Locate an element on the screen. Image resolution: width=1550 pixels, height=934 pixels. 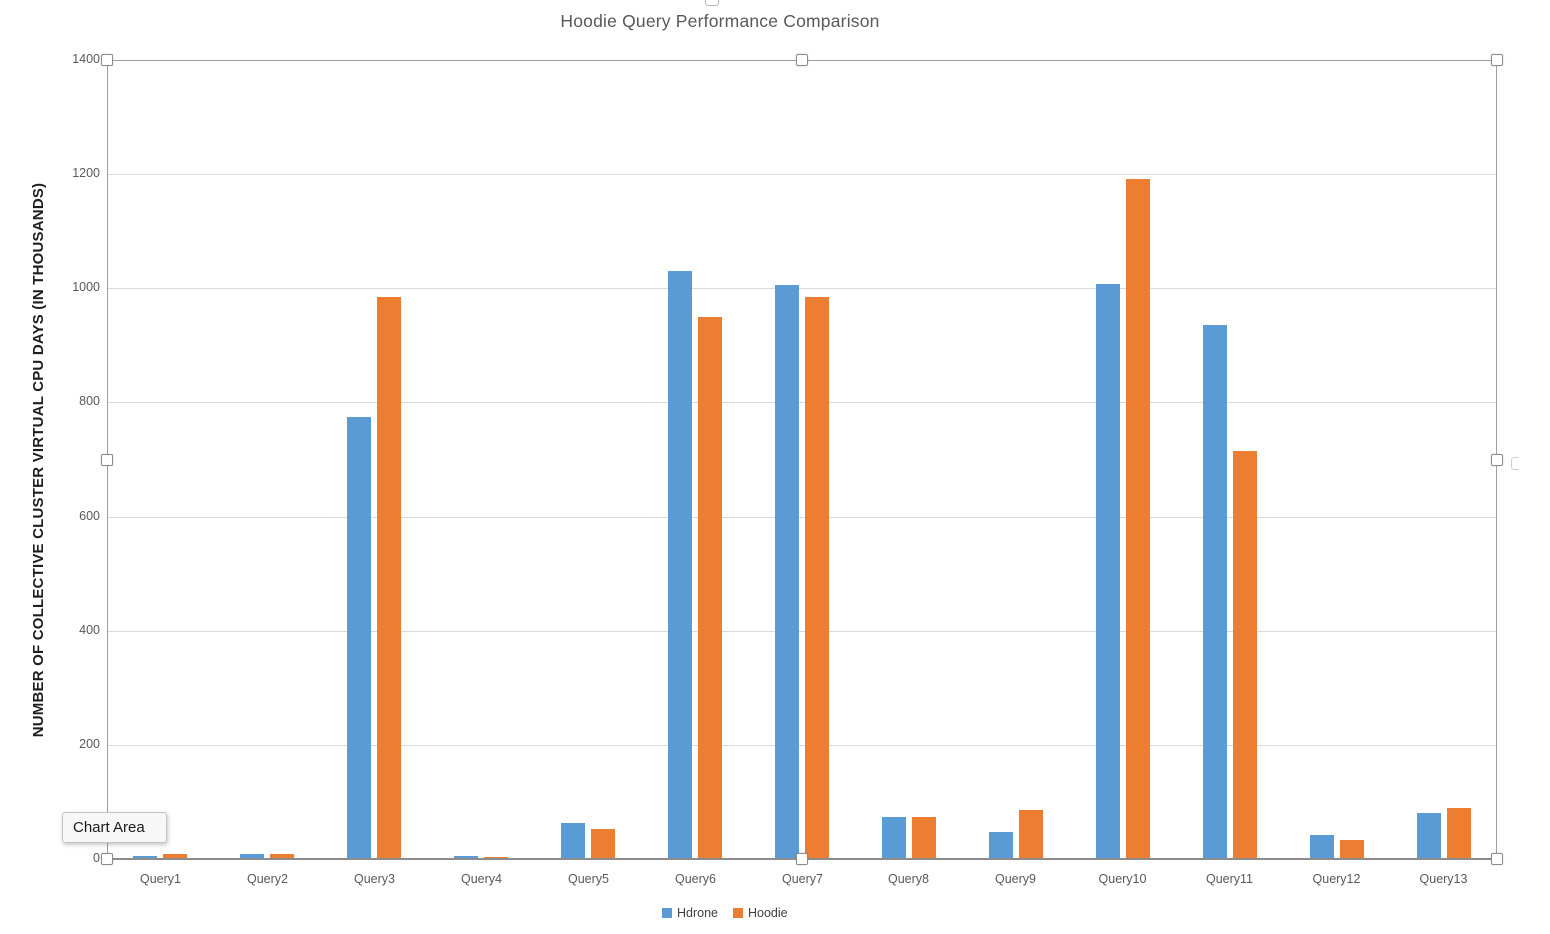
bar-hoodie-query8 is located at coordinates (924, 838).